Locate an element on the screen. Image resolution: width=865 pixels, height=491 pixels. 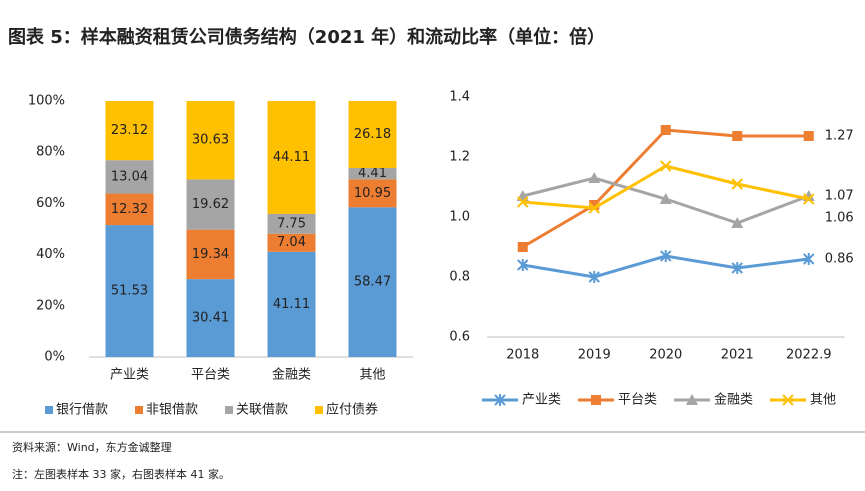
data-label: 44.11 is located at coordinates (291, 157).